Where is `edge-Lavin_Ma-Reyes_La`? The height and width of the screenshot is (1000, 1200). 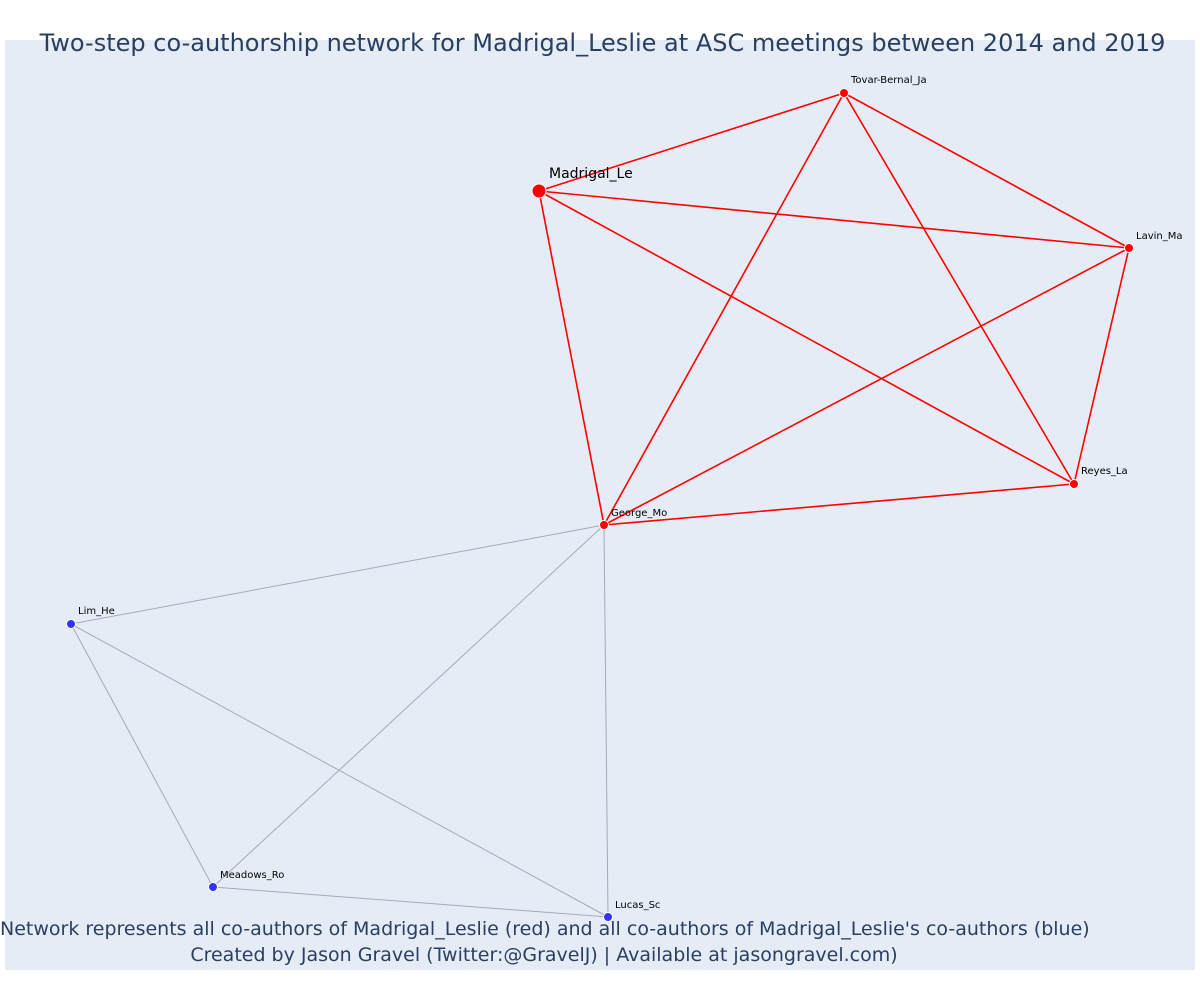 edge-Lavin_Ma-Reyes_La is located at coordinates (1101, 366).